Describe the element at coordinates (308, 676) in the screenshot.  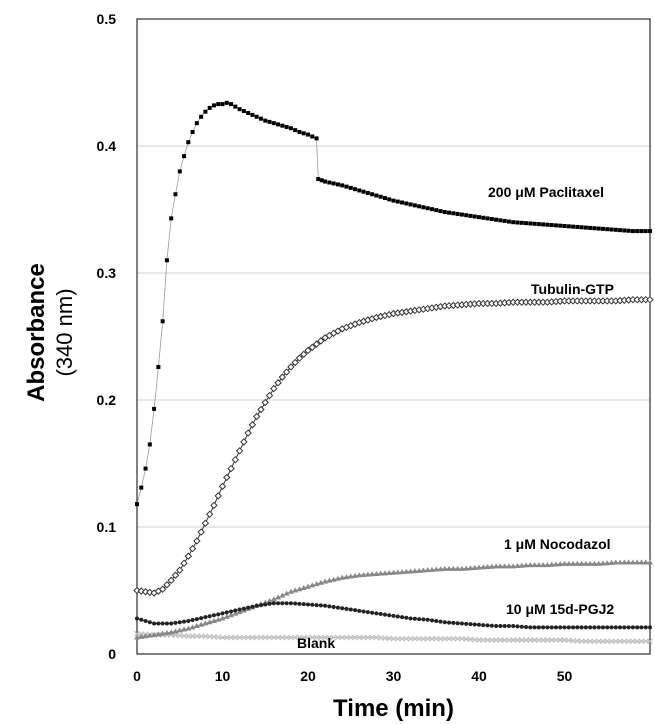
I see `x-tick-label: 20` at that location.